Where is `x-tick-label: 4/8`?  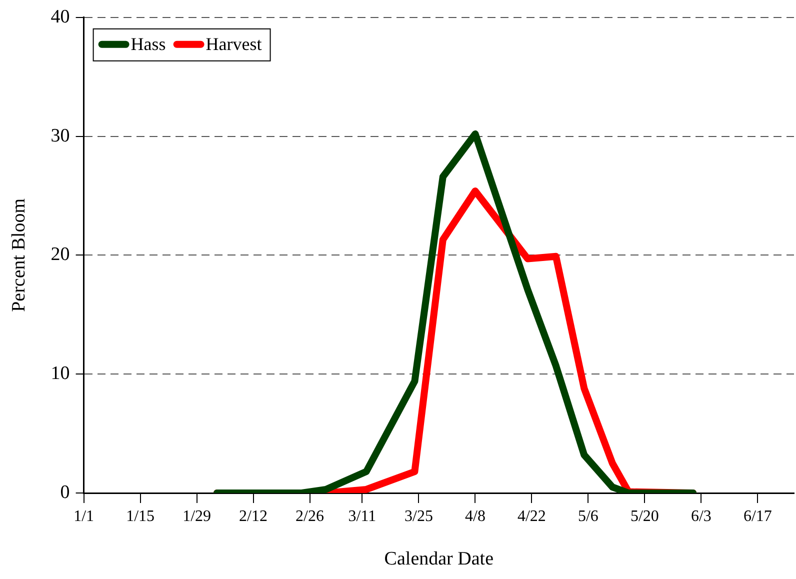
x-tick-label: 4/8 is located at coordinates (475, 516).